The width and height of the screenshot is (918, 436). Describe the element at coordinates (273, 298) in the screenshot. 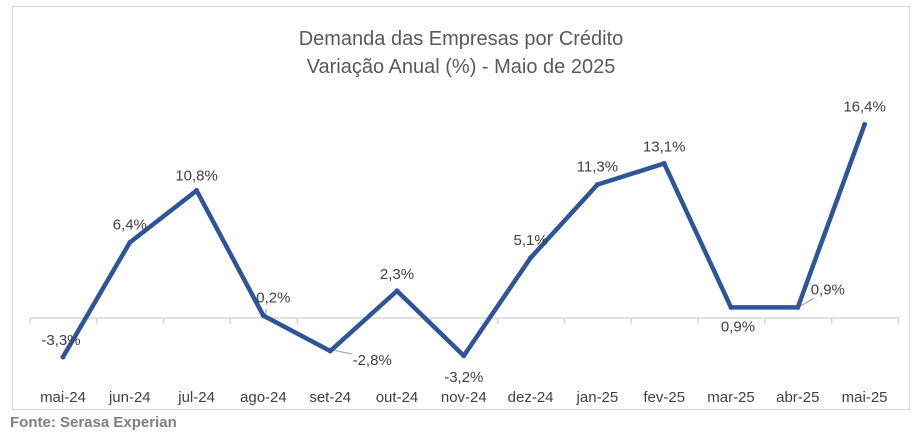

I see `data-label: 0,2%` at that location.